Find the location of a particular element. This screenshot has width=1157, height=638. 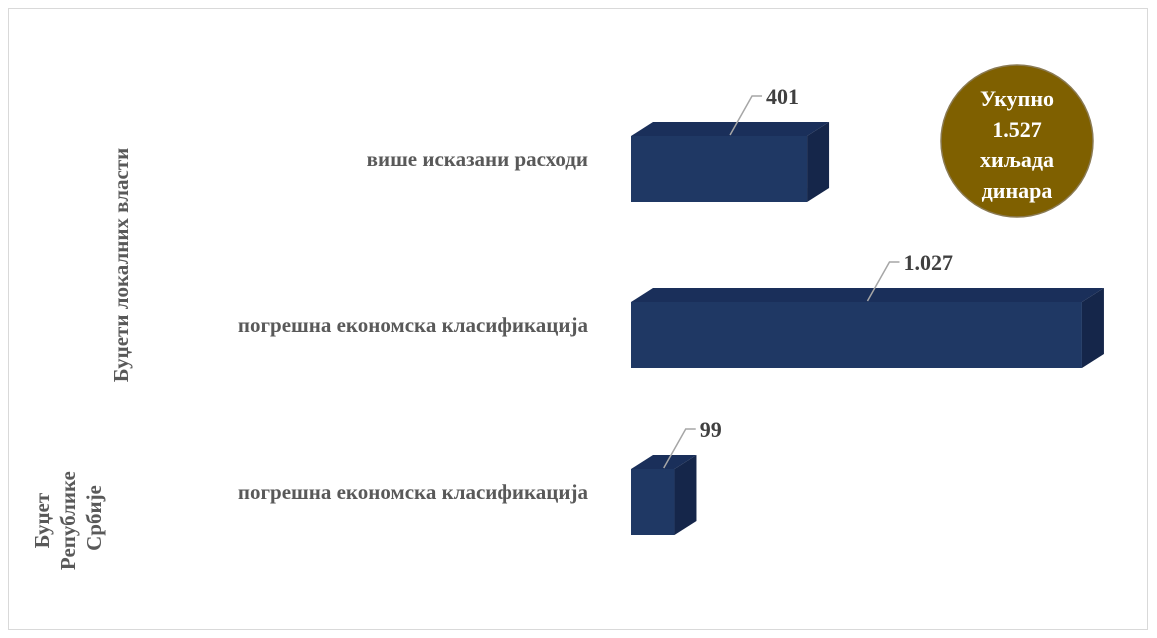

group-label-line: Србије is located at coordinates (94, 518).